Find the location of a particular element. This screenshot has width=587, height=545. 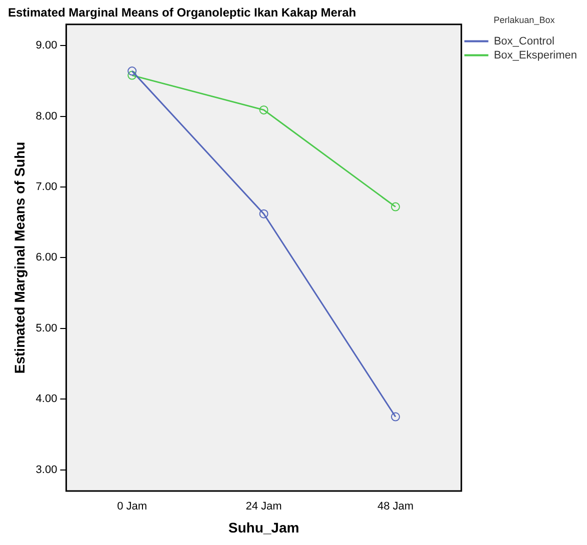

x-tick-label: 0 Jam is located at coordinates (132, 506).